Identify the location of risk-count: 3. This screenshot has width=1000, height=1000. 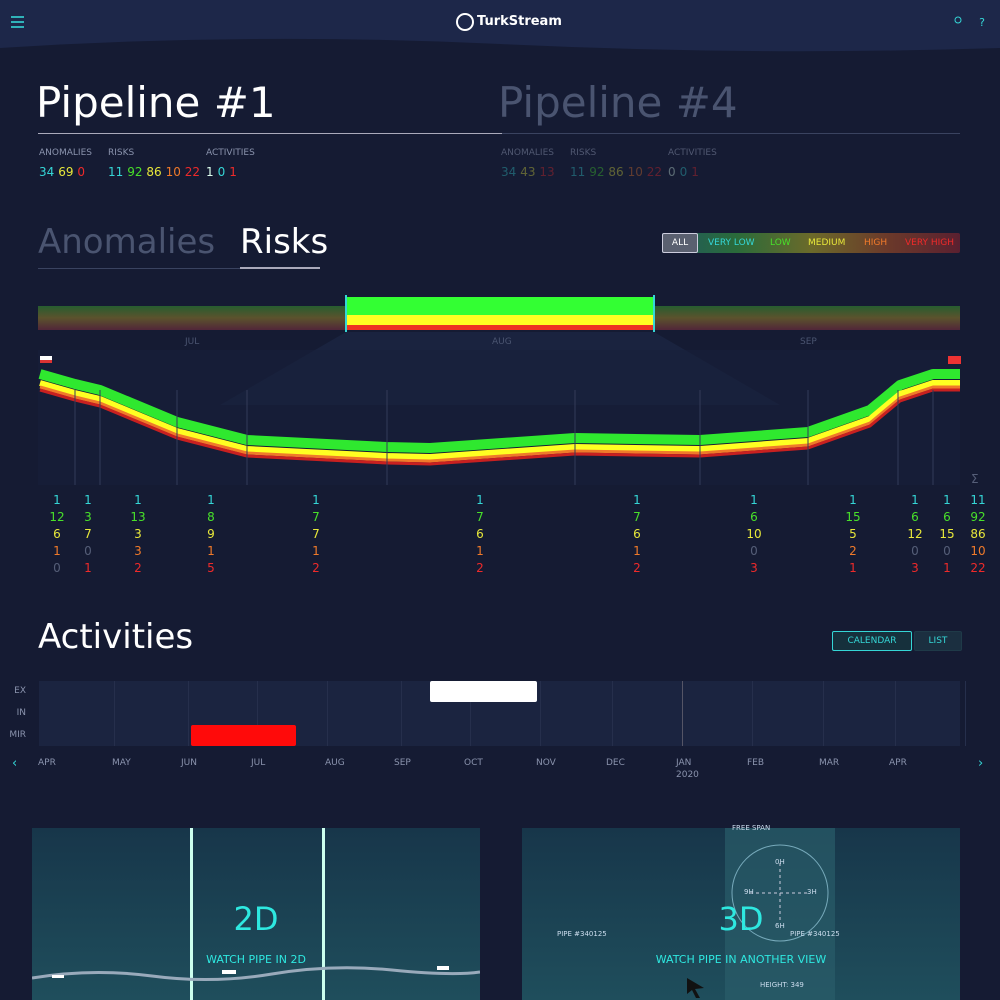
(754, 568).